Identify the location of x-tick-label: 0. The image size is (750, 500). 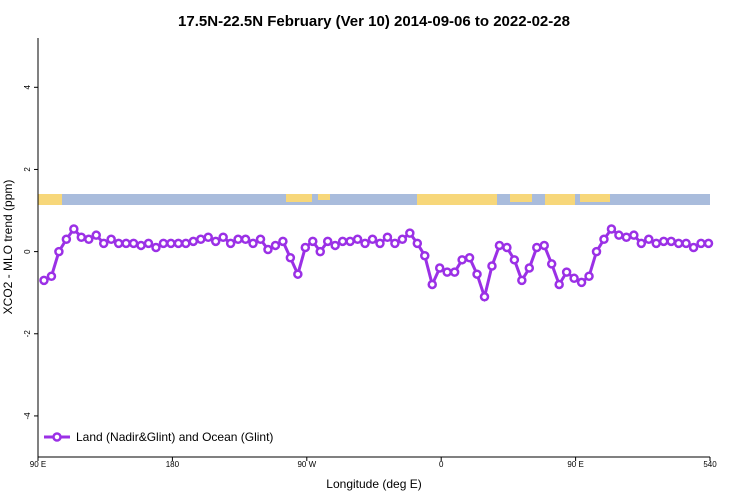
(441, 464).